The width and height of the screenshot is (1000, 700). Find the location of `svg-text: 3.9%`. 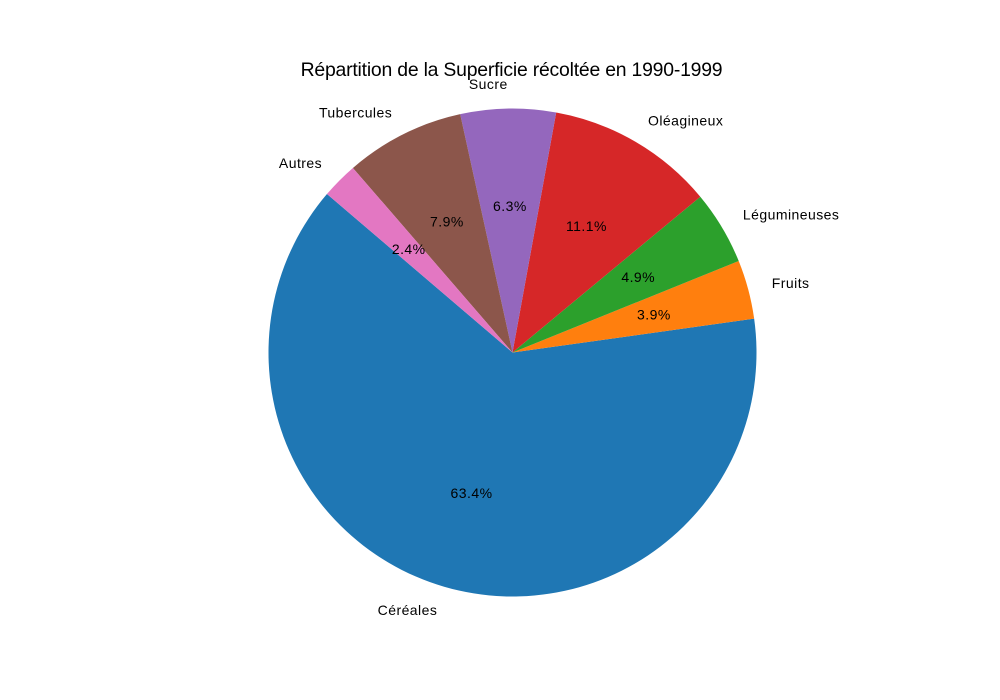

svg-text: 3.9% is located at coordinates (654, 314).